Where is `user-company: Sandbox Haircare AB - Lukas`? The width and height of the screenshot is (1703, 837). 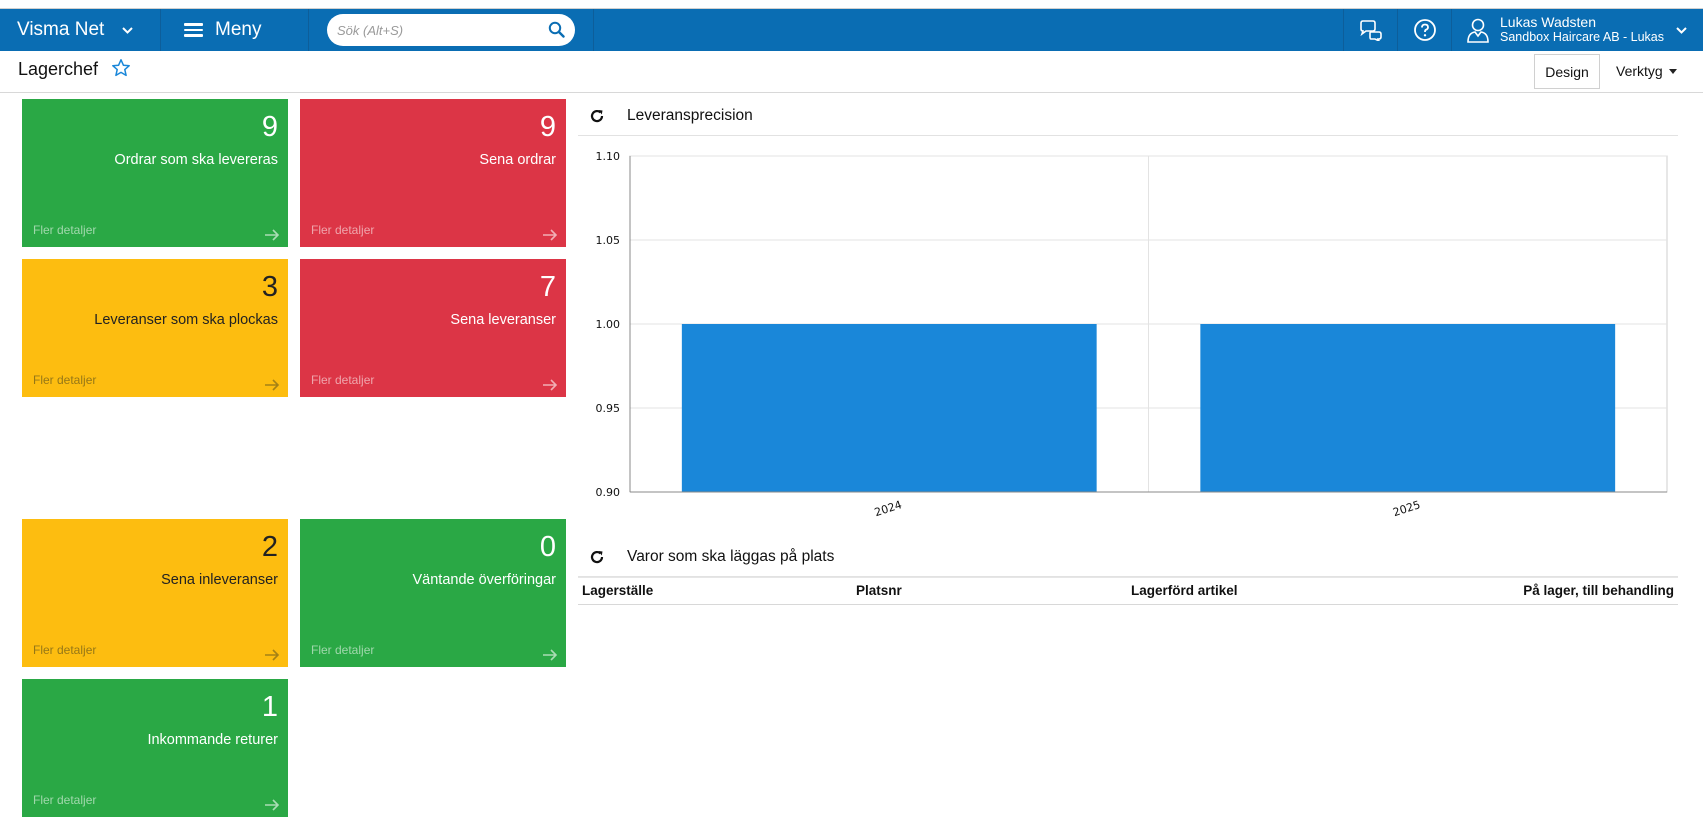 user-company: Sandbox Haircare AB - Lukas is located at coordinates (1582, 37).